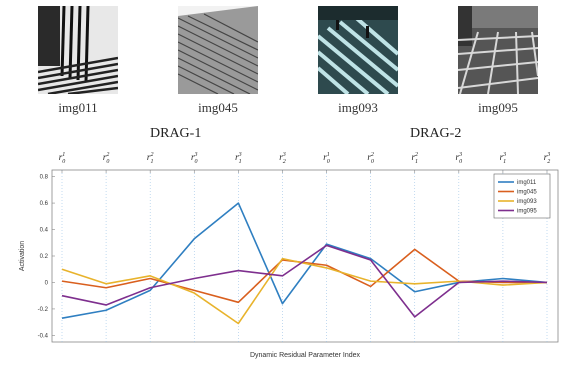  What do you see at coordinates (498, 50) in the screenshot?
I see `tiled-plaza-photo` at bounding box center [498, 50].